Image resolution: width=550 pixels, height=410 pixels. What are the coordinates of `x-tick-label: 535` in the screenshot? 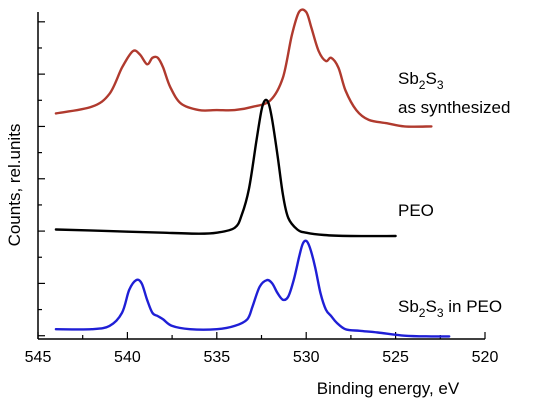 It's located at (216, 357).